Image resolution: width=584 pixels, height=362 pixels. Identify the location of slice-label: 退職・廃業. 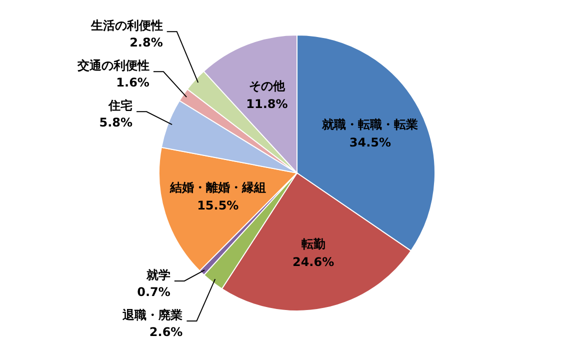
(152, 315).